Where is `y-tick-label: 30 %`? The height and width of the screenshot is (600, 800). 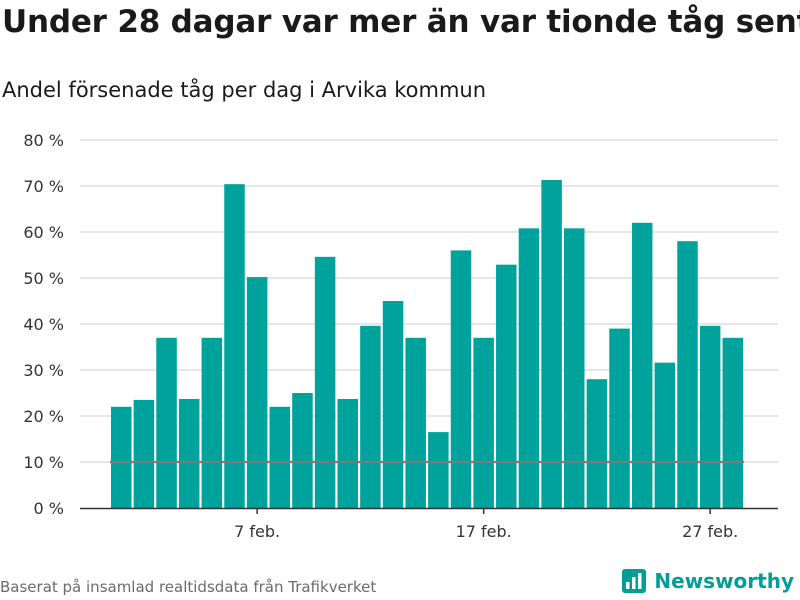 y-tick-label: 30 % is located at coordinates (43, 370).